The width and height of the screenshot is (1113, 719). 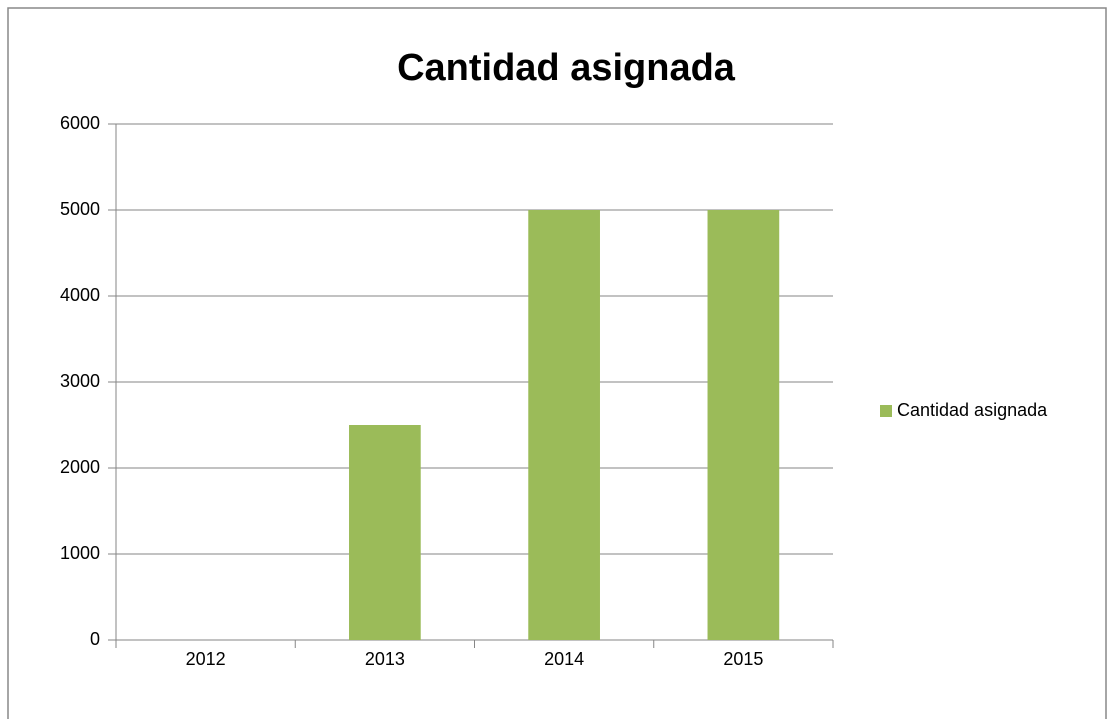 I want to click on x-tick-label: 2013, so click(x=385, y=659).